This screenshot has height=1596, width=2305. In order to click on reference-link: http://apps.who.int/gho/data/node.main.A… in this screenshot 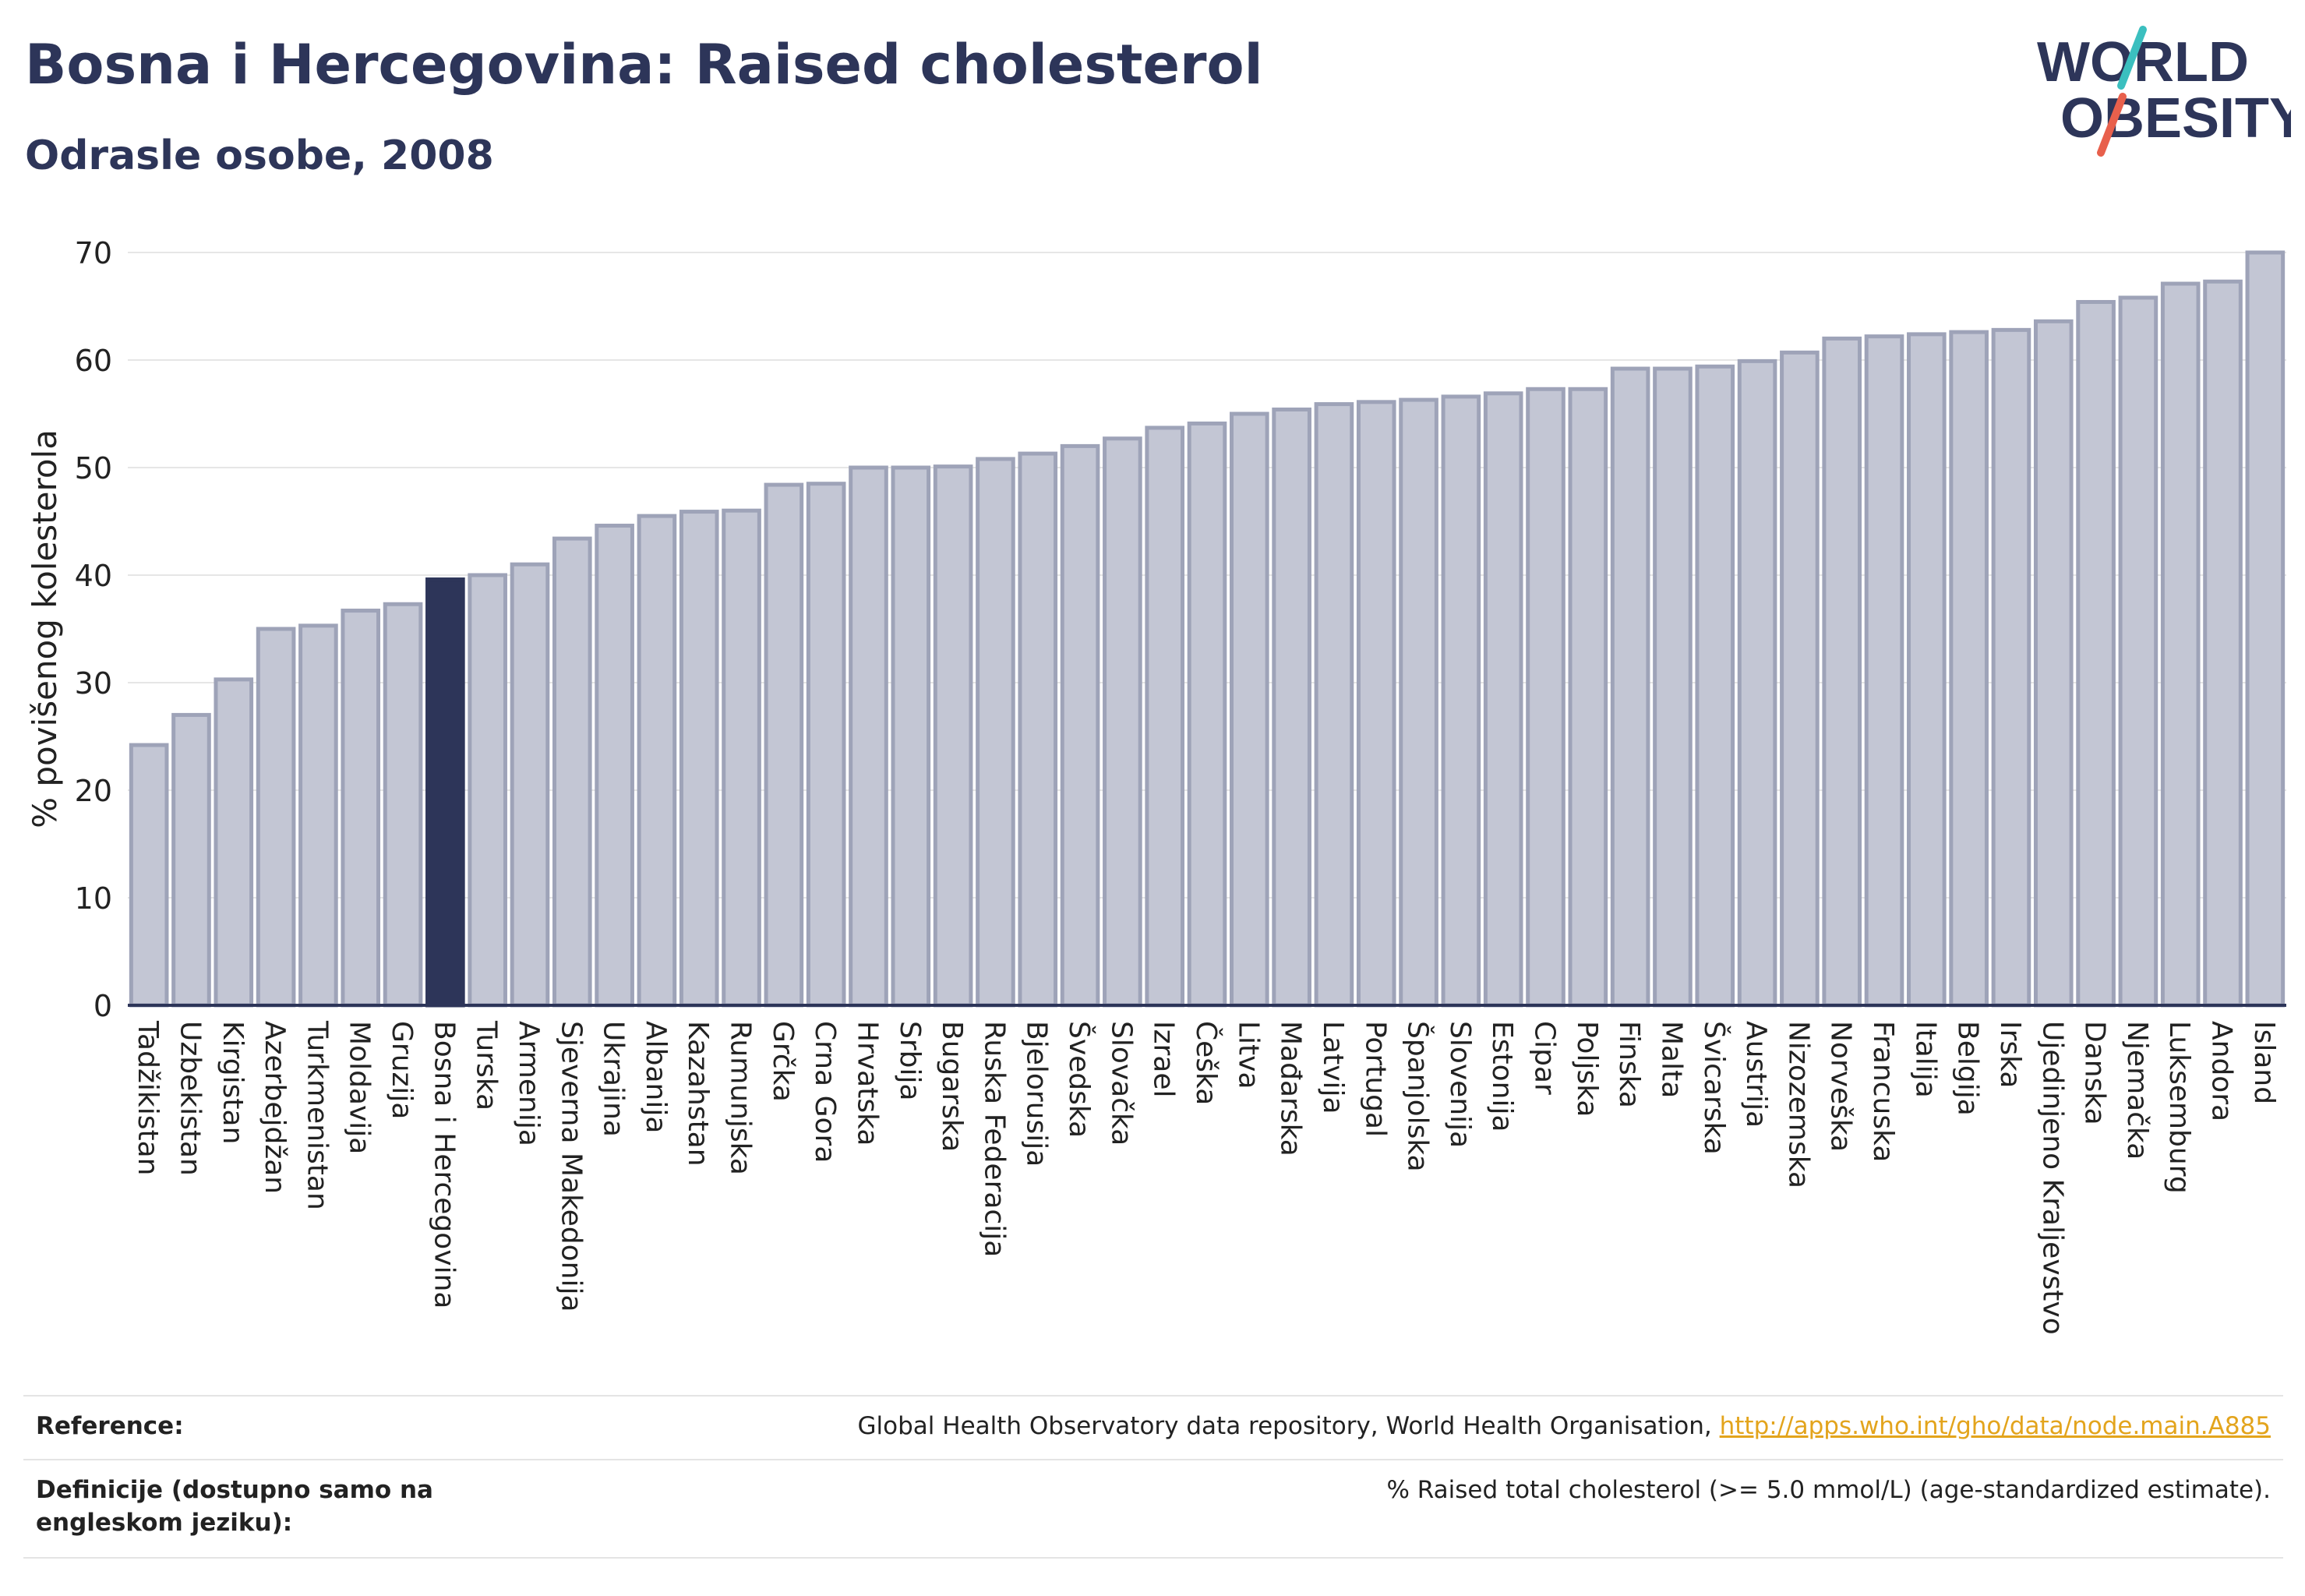, I will do `click(1995, 1426)`.